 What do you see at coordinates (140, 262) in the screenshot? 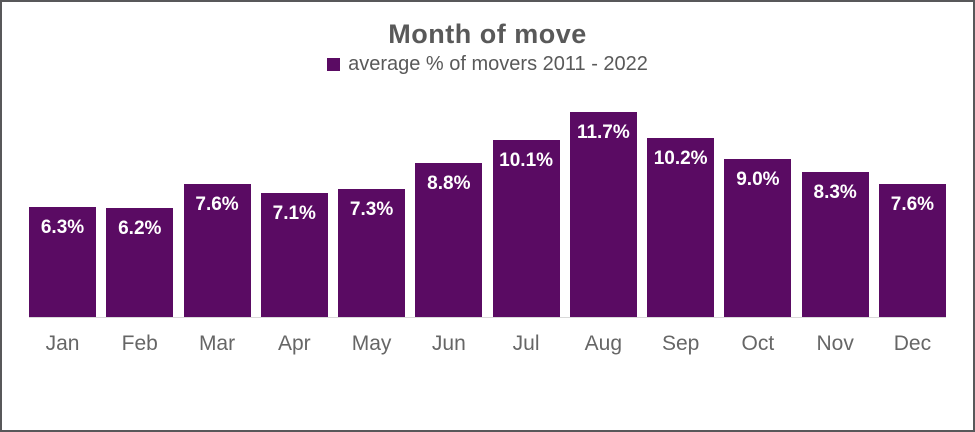
I see `bar-feb: 6.2%` at bounding box center [140, 262].